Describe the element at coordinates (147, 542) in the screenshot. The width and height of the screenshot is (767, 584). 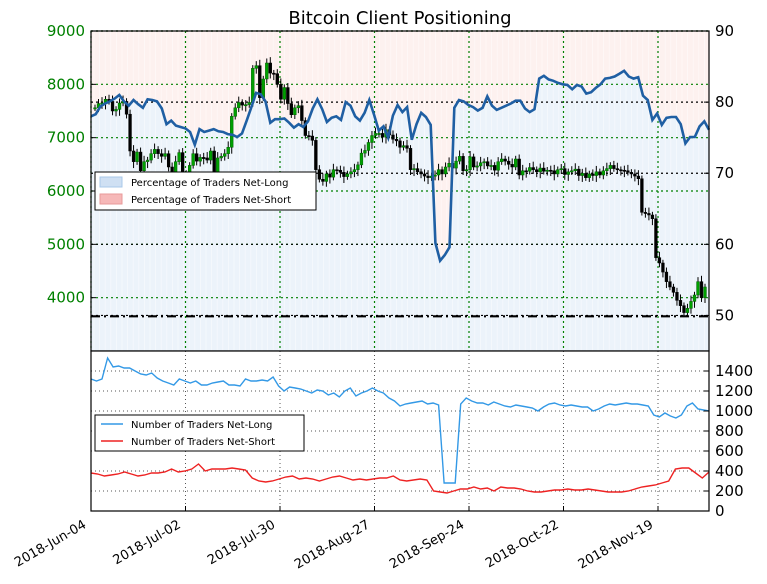
I see `date-tick-label: 2018-Jul-02` at that location.